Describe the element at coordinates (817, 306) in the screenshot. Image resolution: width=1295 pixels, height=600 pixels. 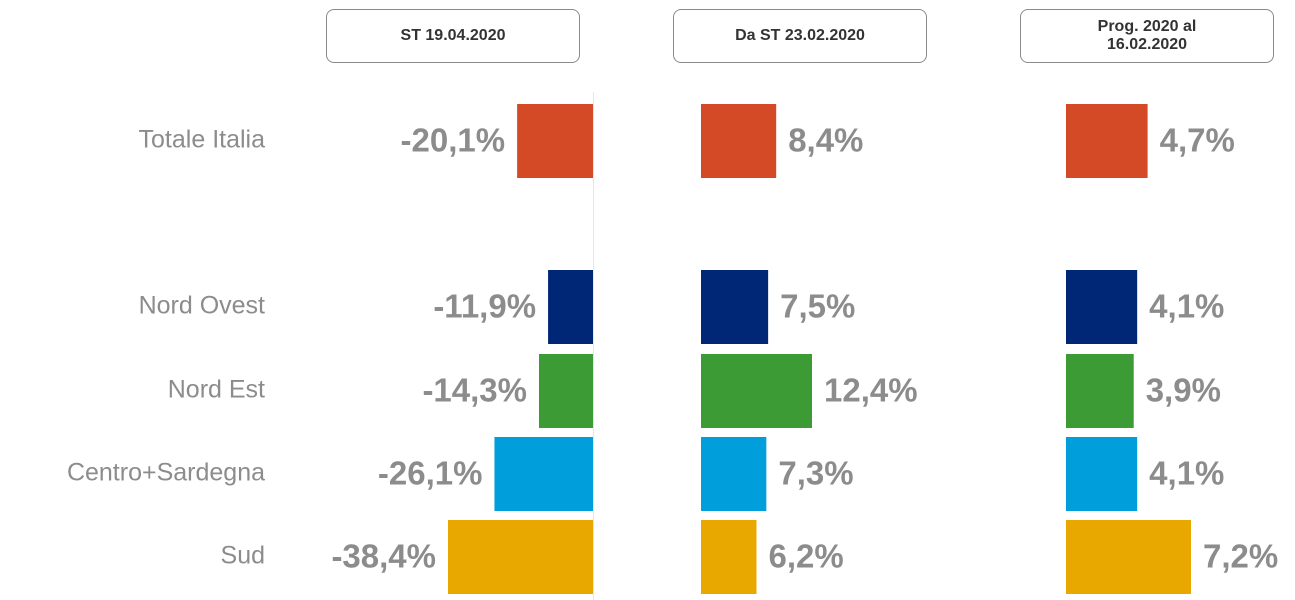
I see `value-label: 7,5%` at that location.